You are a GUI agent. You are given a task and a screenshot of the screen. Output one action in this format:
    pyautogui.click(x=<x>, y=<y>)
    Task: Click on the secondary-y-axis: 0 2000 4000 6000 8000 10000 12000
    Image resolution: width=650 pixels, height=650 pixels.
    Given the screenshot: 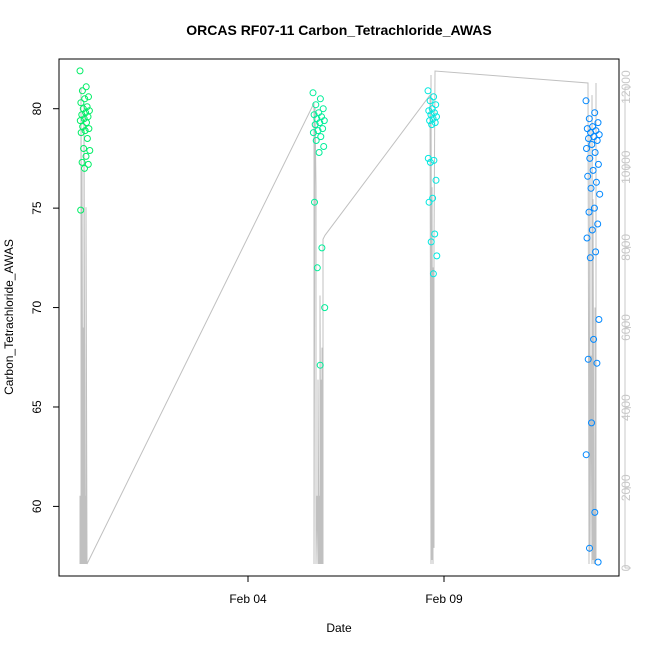 What is the action you would take?
    pyautogui.click(x=626, y=320)
    